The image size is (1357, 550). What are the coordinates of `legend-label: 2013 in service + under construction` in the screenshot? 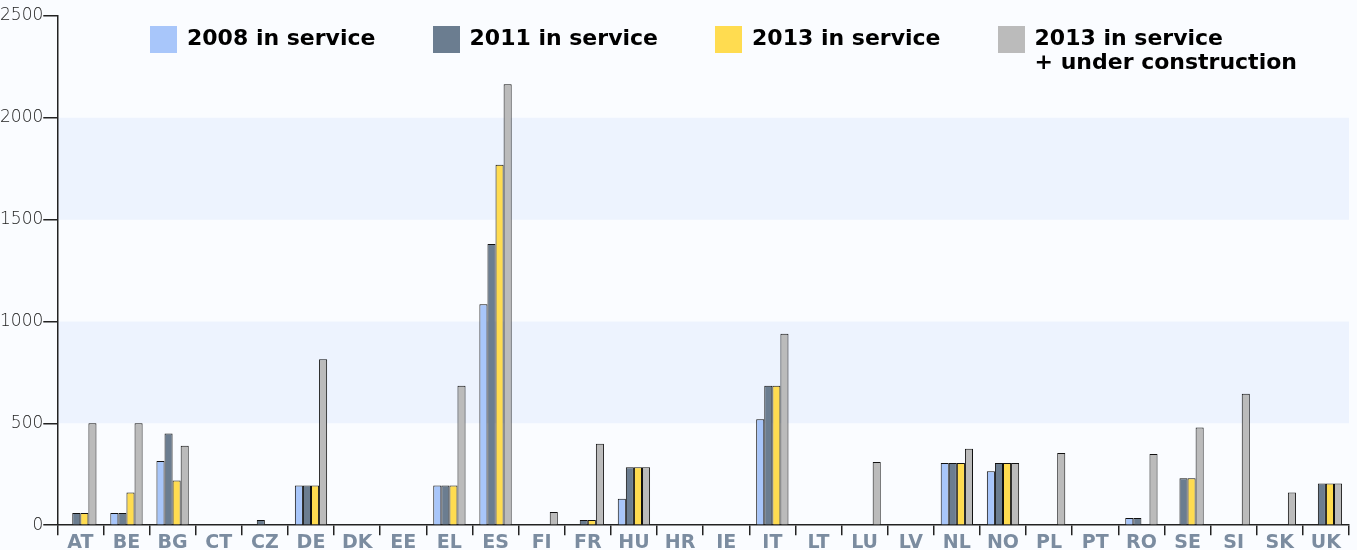 It's located at (1165, 49).